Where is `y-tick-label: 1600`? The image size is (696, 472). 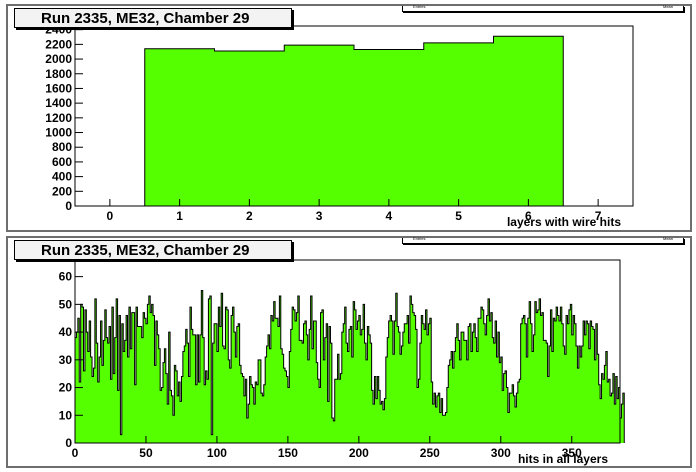
y-tick-label: 1600 is located at coordinates (58, 88).